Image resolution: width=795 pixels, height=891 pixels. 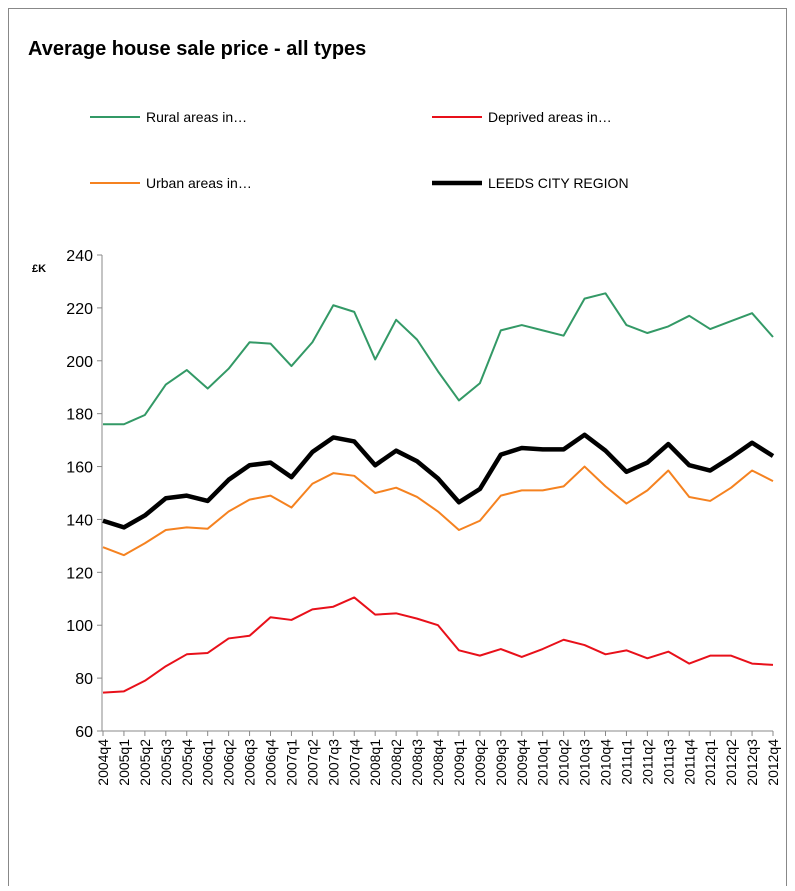 What do you see at coordinates (480, 762) in the screenshot?
I see `x-tick-label: 2009q2` at bounding box center [480, 762].